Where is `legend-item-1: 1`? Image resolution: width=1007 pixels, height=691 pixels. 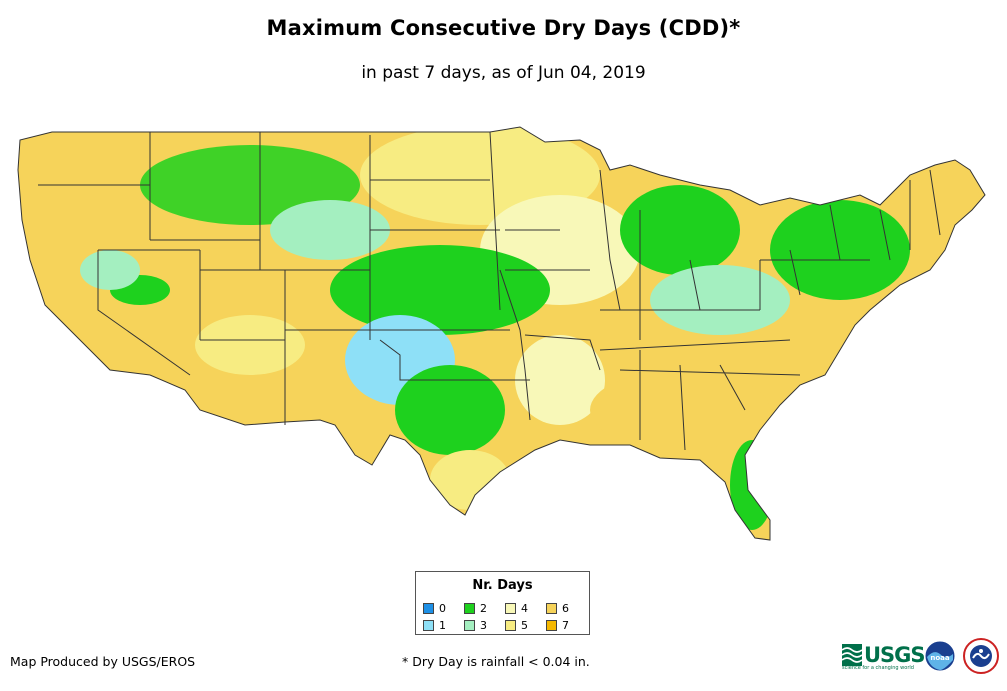 legend-item-1: 1 is located at coordinates (443, 625).